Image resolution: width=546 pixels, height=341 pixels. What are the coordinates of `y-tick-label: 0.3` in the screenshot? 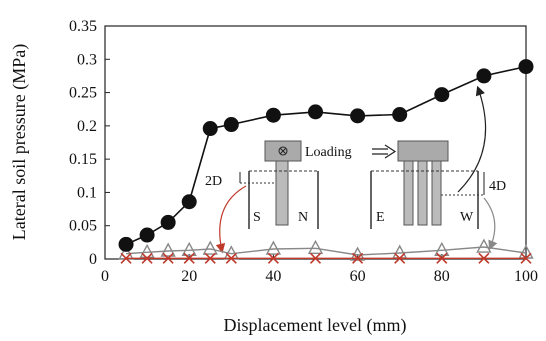 It's located at (87, 59).